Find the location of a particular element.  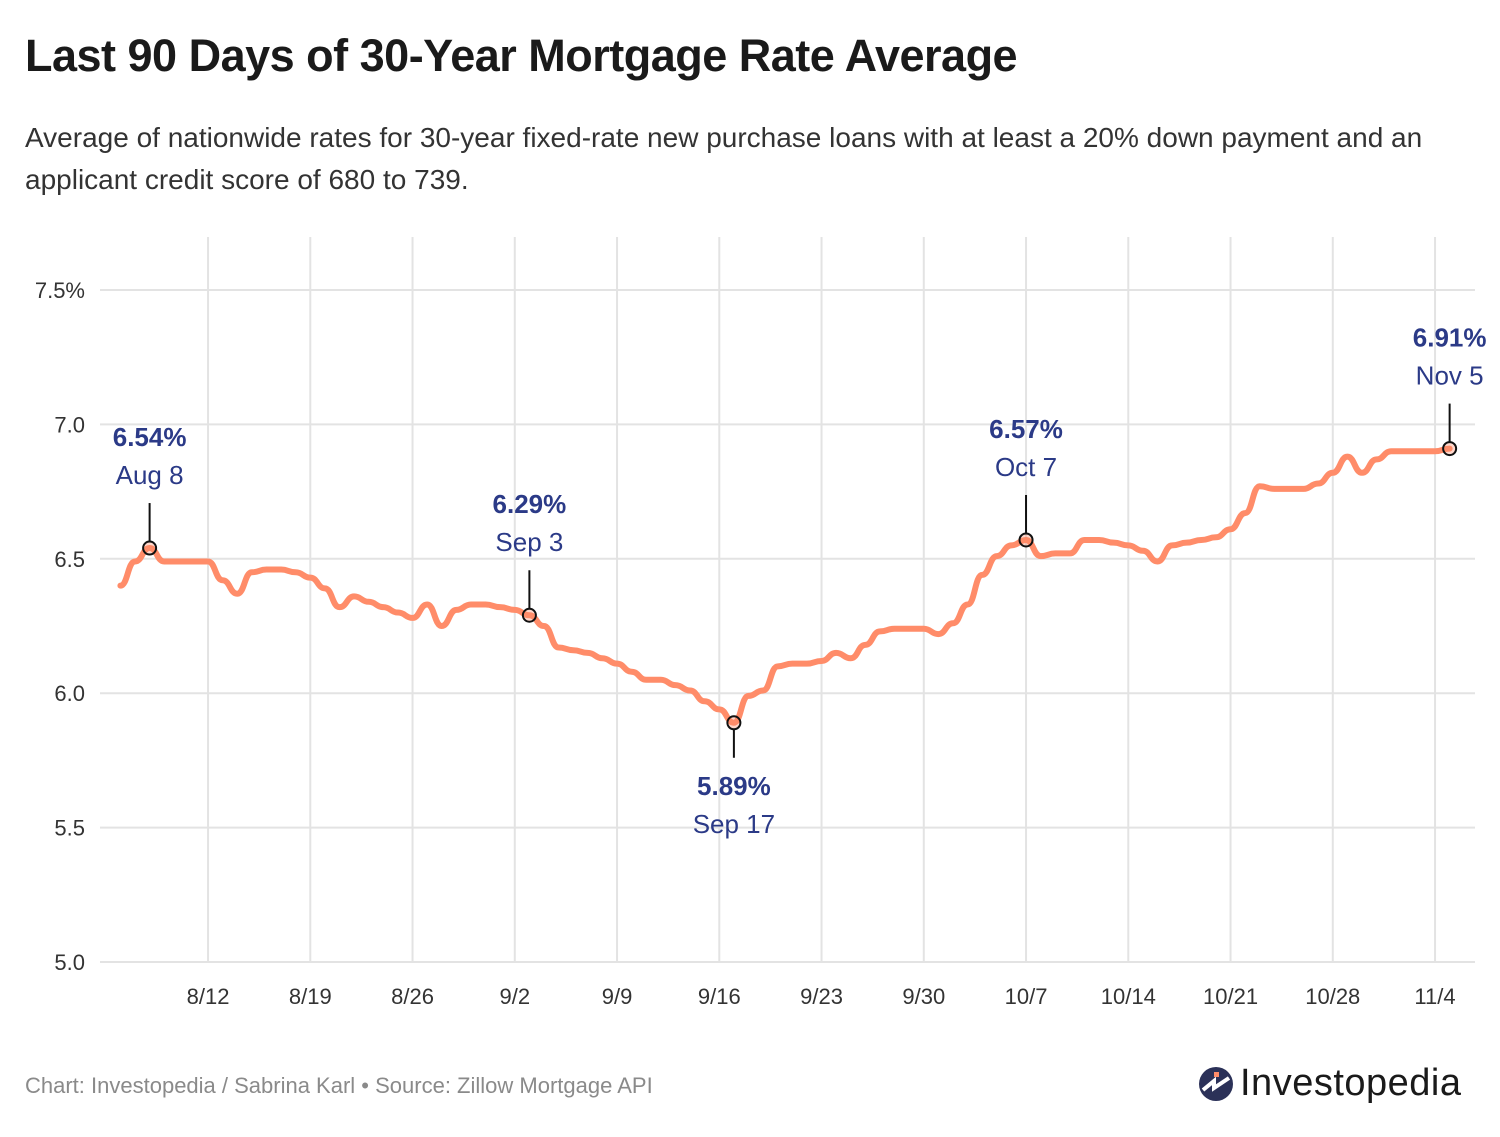

annotation-value: 6.29% is located at coordinates (530, 504).